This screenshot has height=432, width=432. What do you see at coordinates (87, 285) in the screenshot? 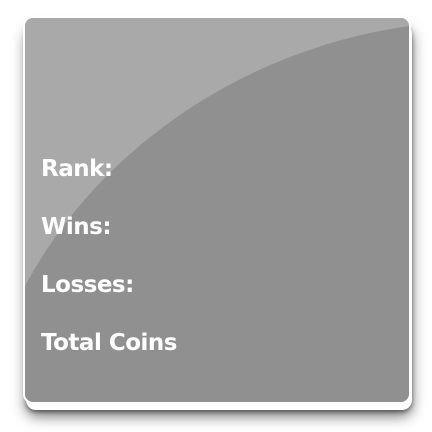
I see `losses-label: Losses:` at bounding box center [87, 285].